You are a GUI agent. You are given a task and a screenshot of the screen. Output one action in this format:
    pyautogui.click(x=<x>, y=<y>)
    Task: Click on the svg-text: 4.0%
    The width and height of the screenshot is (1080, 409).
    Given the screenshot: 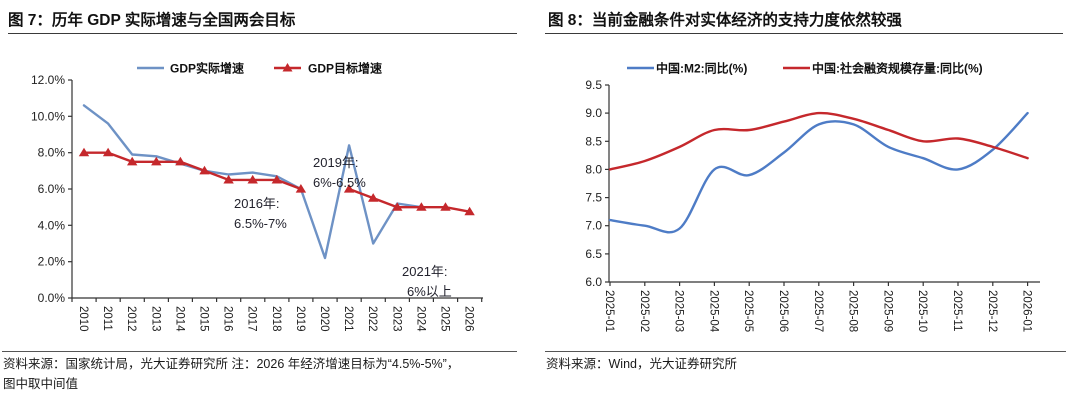 What is the action you would take?
    pyautogui.click(x=52, y=225)
    